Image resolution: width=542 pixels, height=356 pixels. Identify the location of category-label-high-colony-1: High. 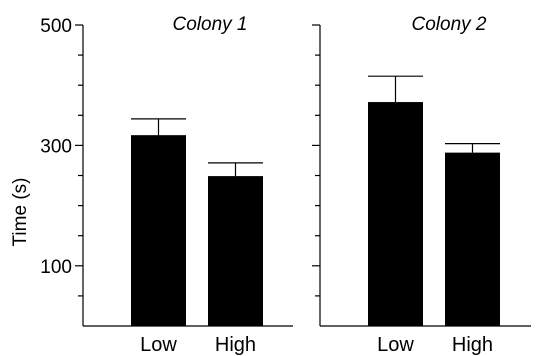
(235, 345).